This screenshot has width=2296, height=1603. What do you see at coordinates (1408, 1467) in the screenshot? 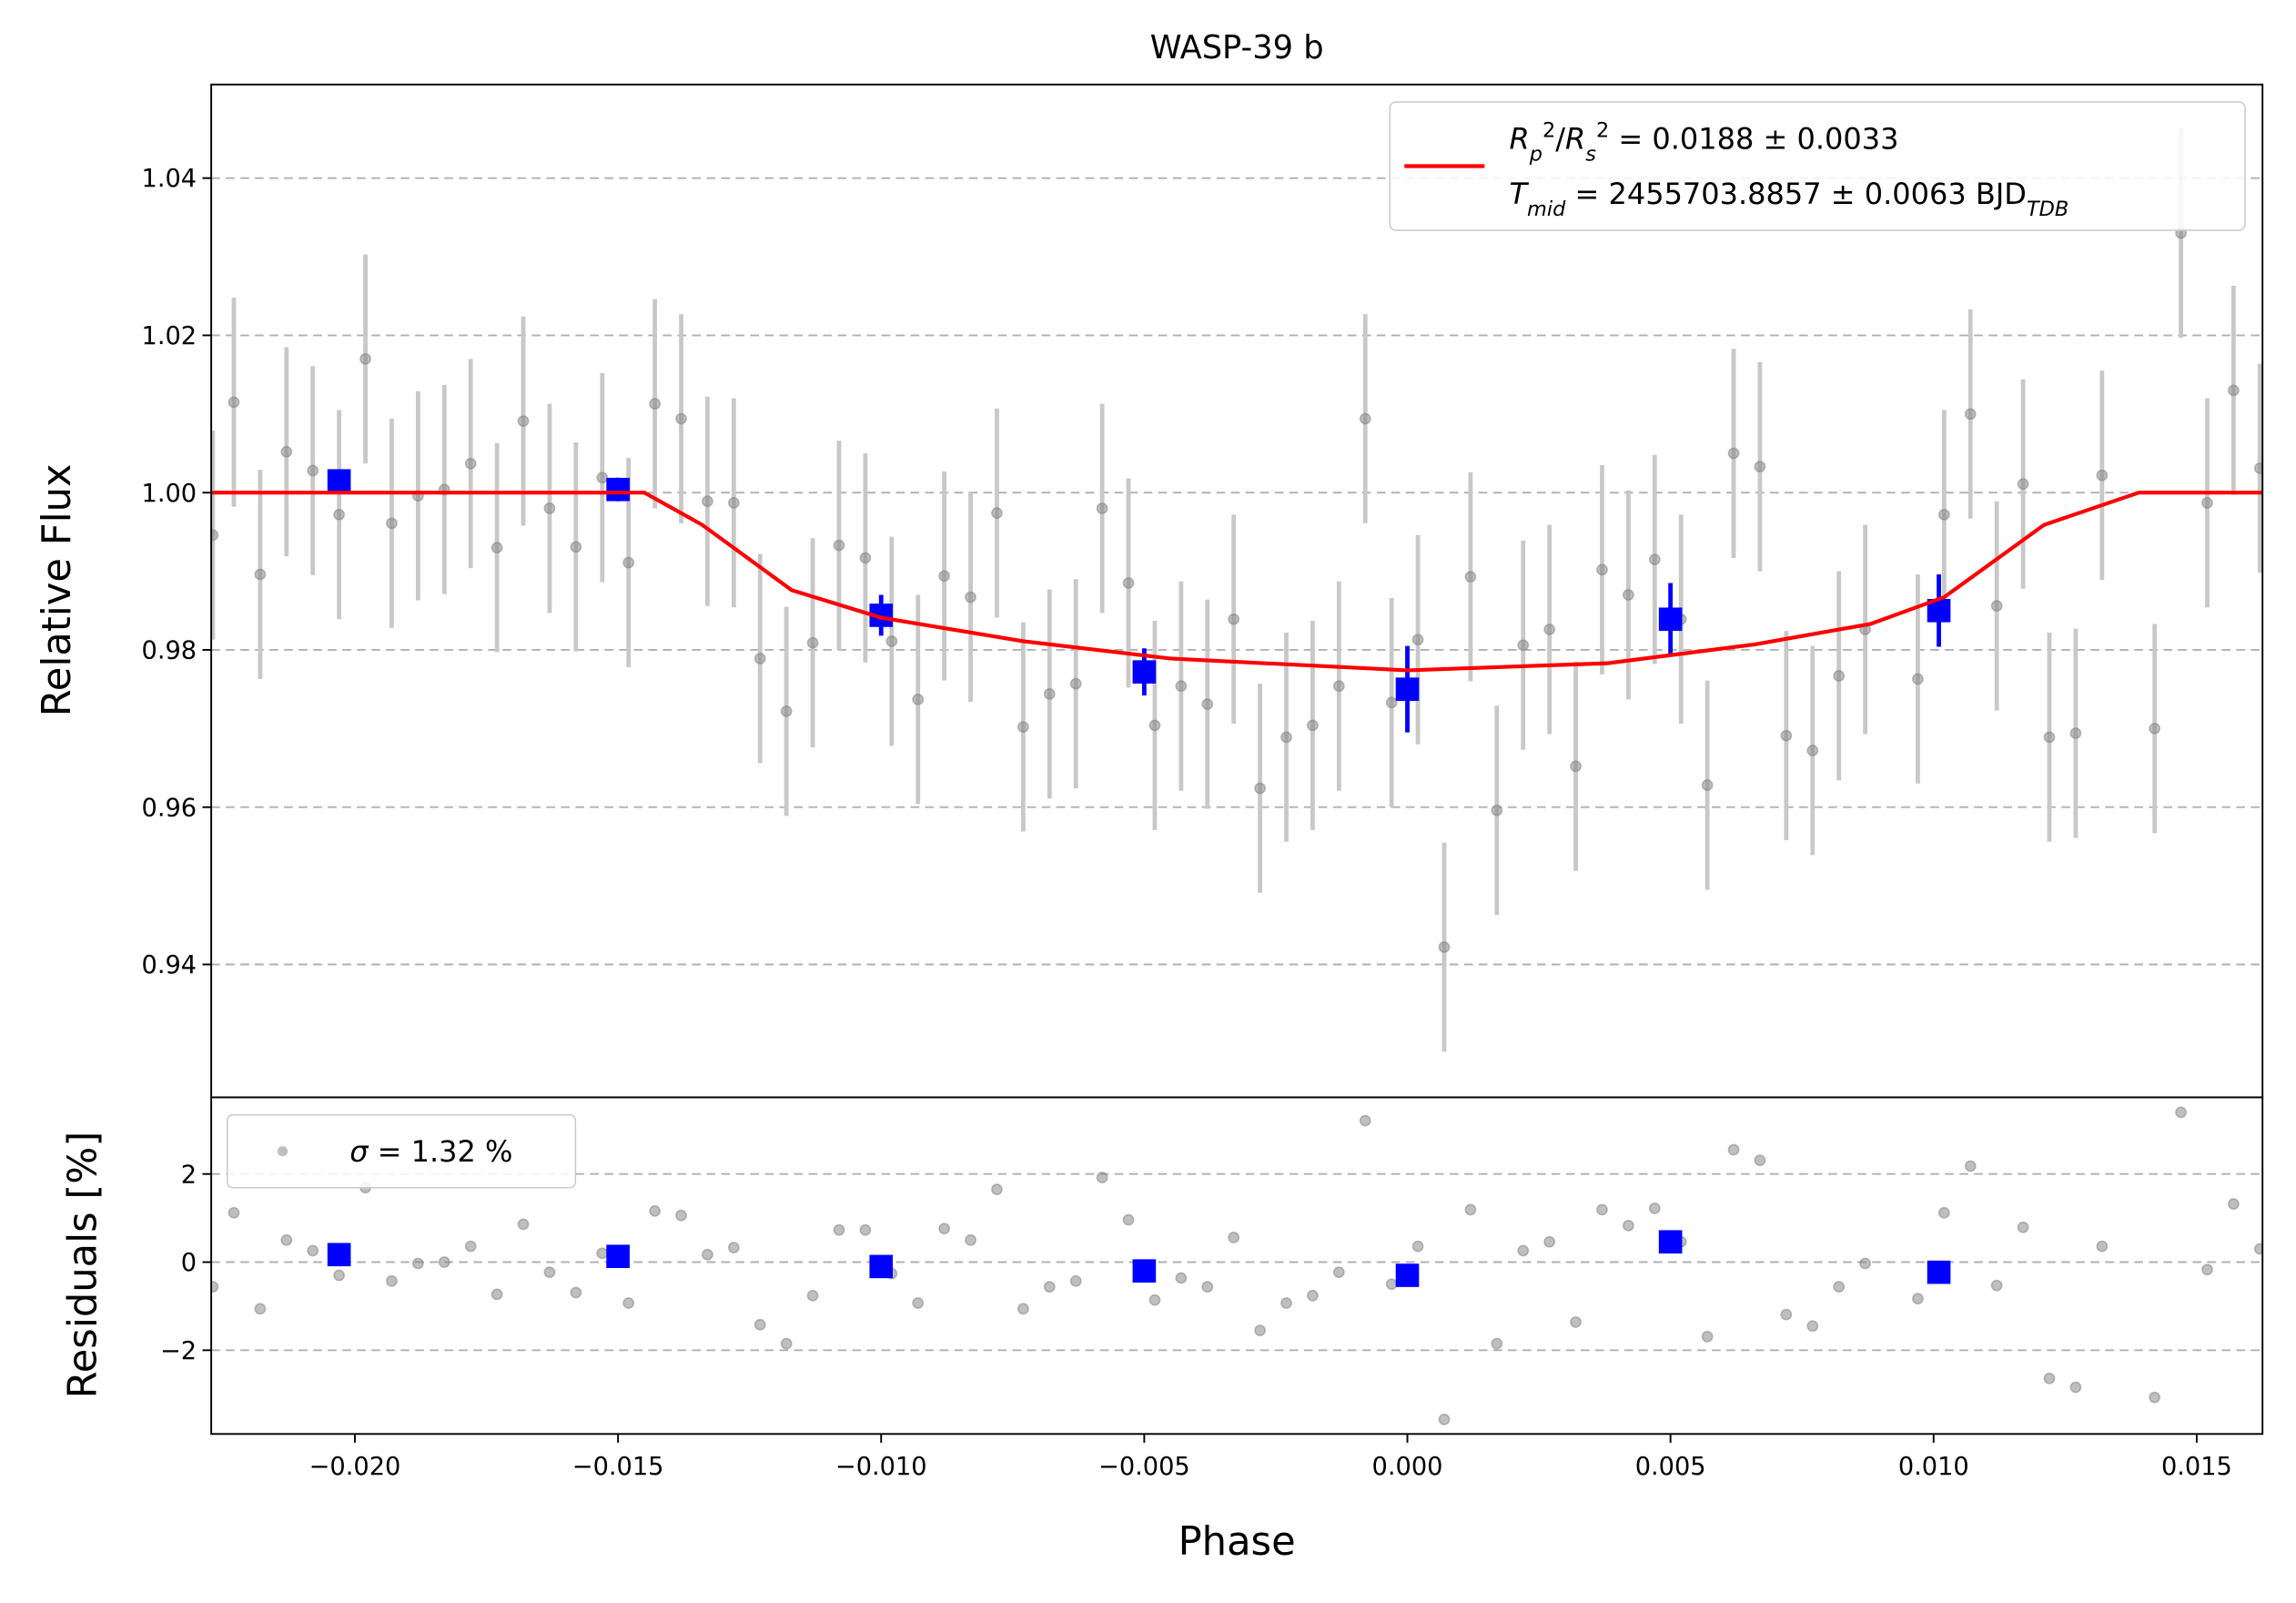
I see `x-tick-label: 0.000` at bounding box center [1408, 1467].